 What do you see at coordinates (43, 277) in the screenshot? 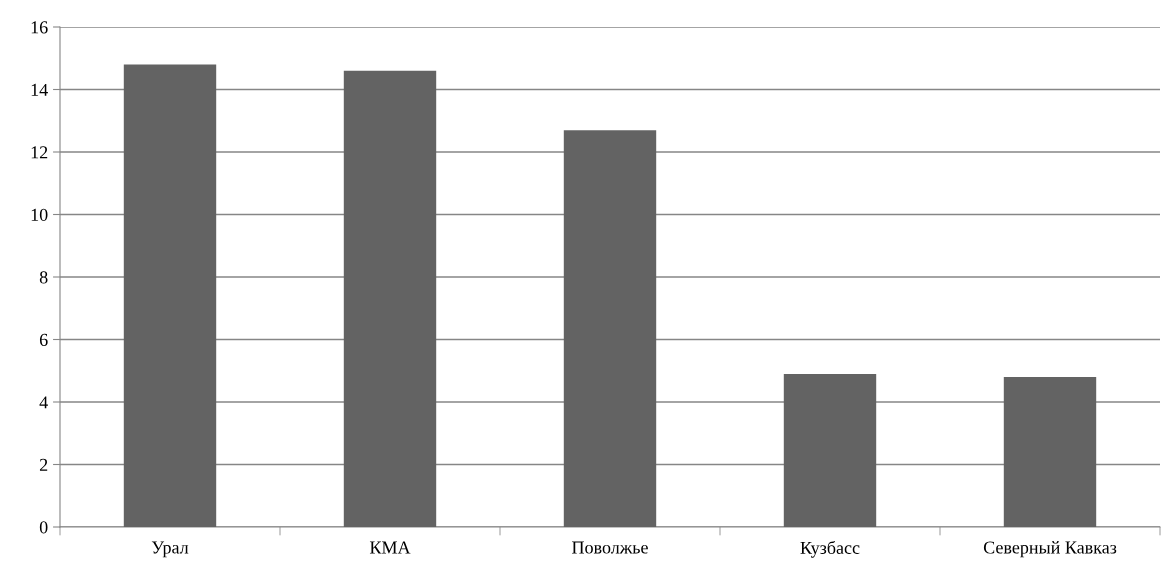
I see `y-tick-label: 8` at bounding box center [43, 277].